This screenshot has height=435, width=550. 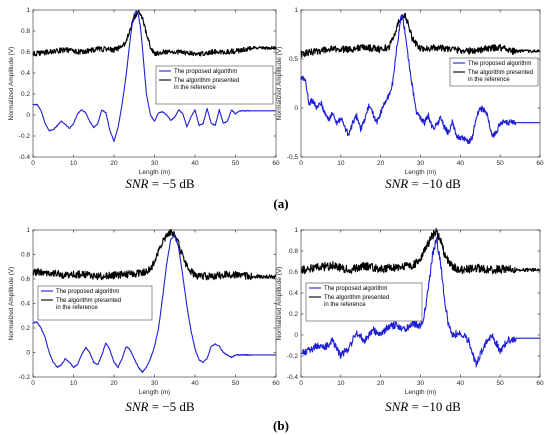 What do you see at coordinates (281, 425) in the screenshot?
I see `panel-label-b: (b)` at bounding box center [281, 425].